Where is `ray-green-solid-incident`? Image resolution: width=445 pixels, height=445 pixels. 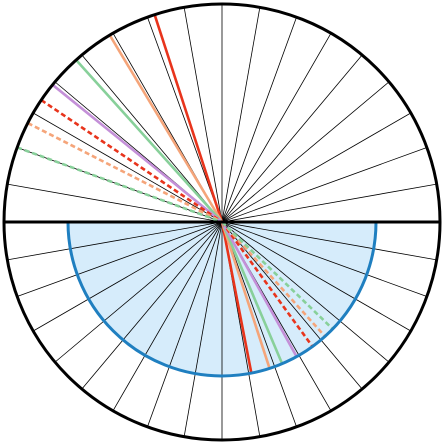 ray-green-solid-incident is located at coordinates (149, 141).